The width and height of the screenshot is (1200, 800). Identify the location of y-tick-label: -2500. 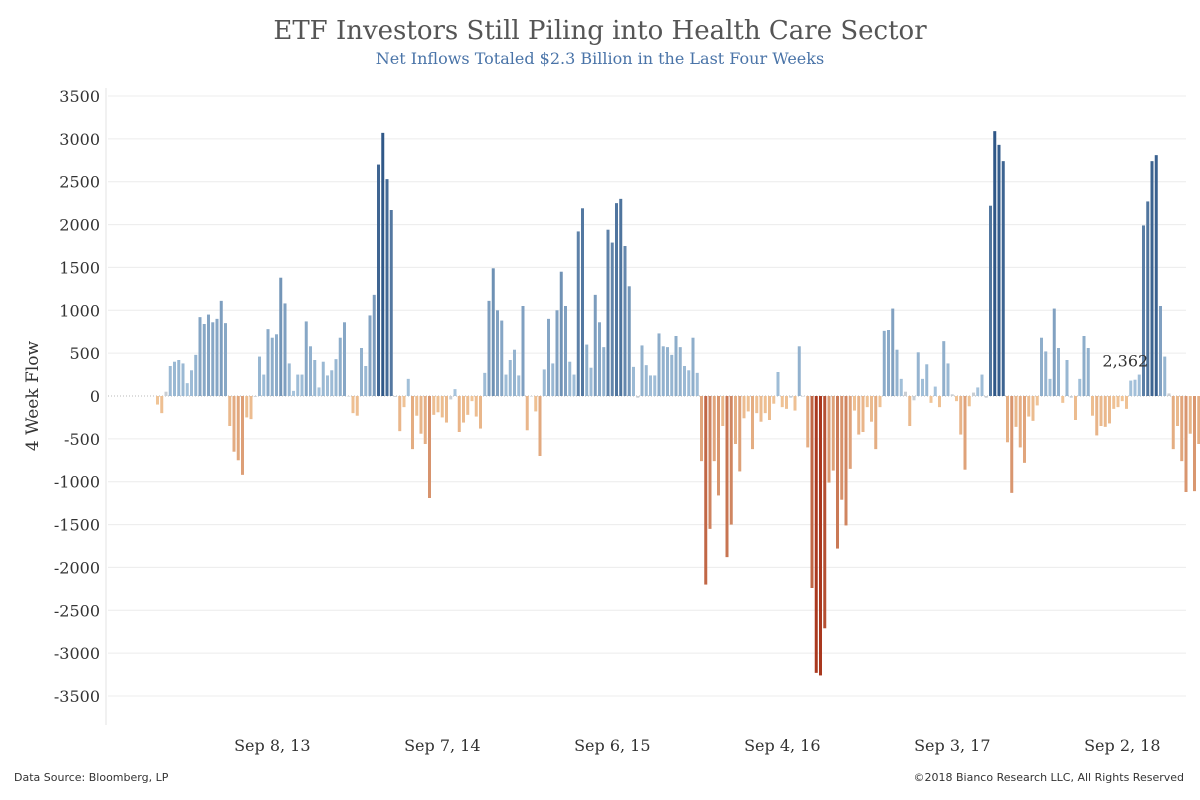
(77, 610).